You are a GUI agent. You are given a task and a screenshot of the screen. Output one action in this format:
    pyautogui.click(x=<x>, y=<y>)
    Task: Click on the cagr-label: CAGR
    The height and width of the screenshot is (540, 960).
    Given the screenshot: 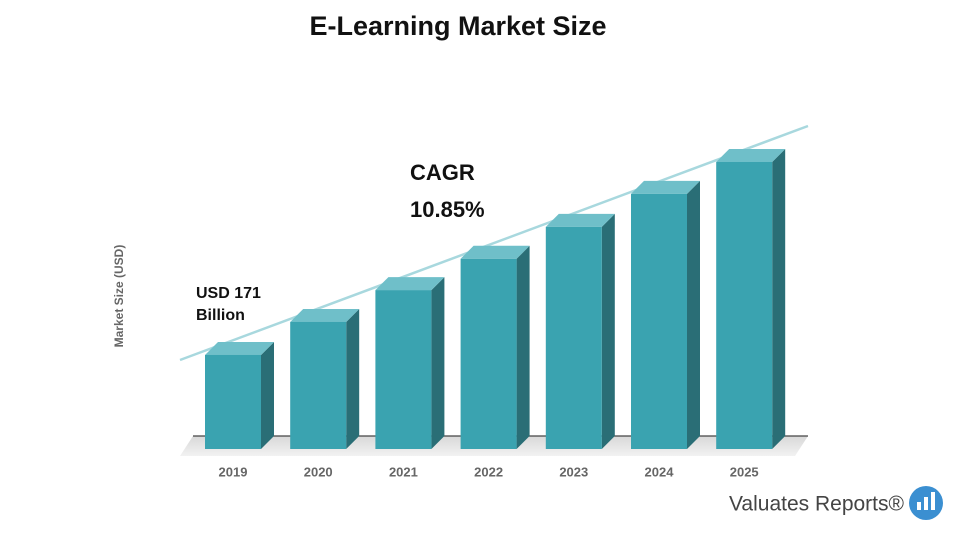 What is the action you would take?
    pyautogui.click(x=442, y=172)
    